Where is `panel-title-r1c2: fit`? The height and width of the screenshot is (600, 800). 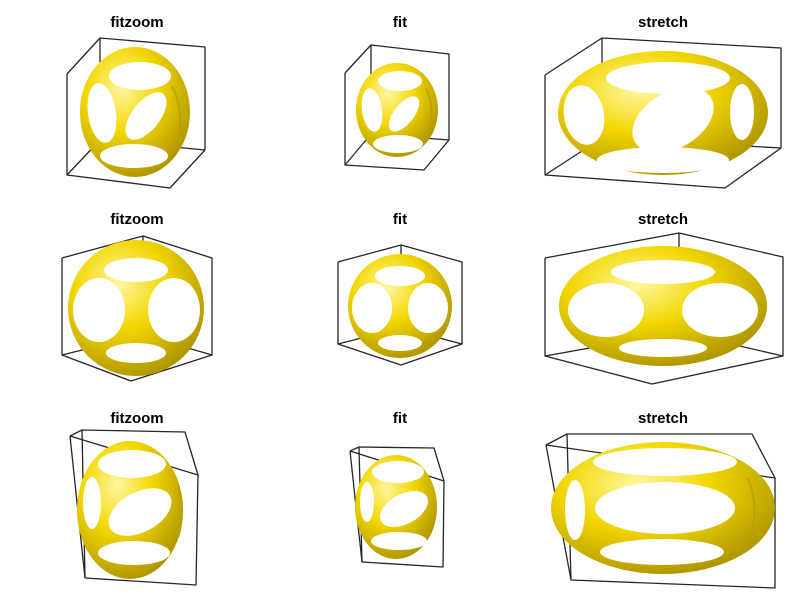
panel-title-r1c2: fit is located at coordinates (400, 22).